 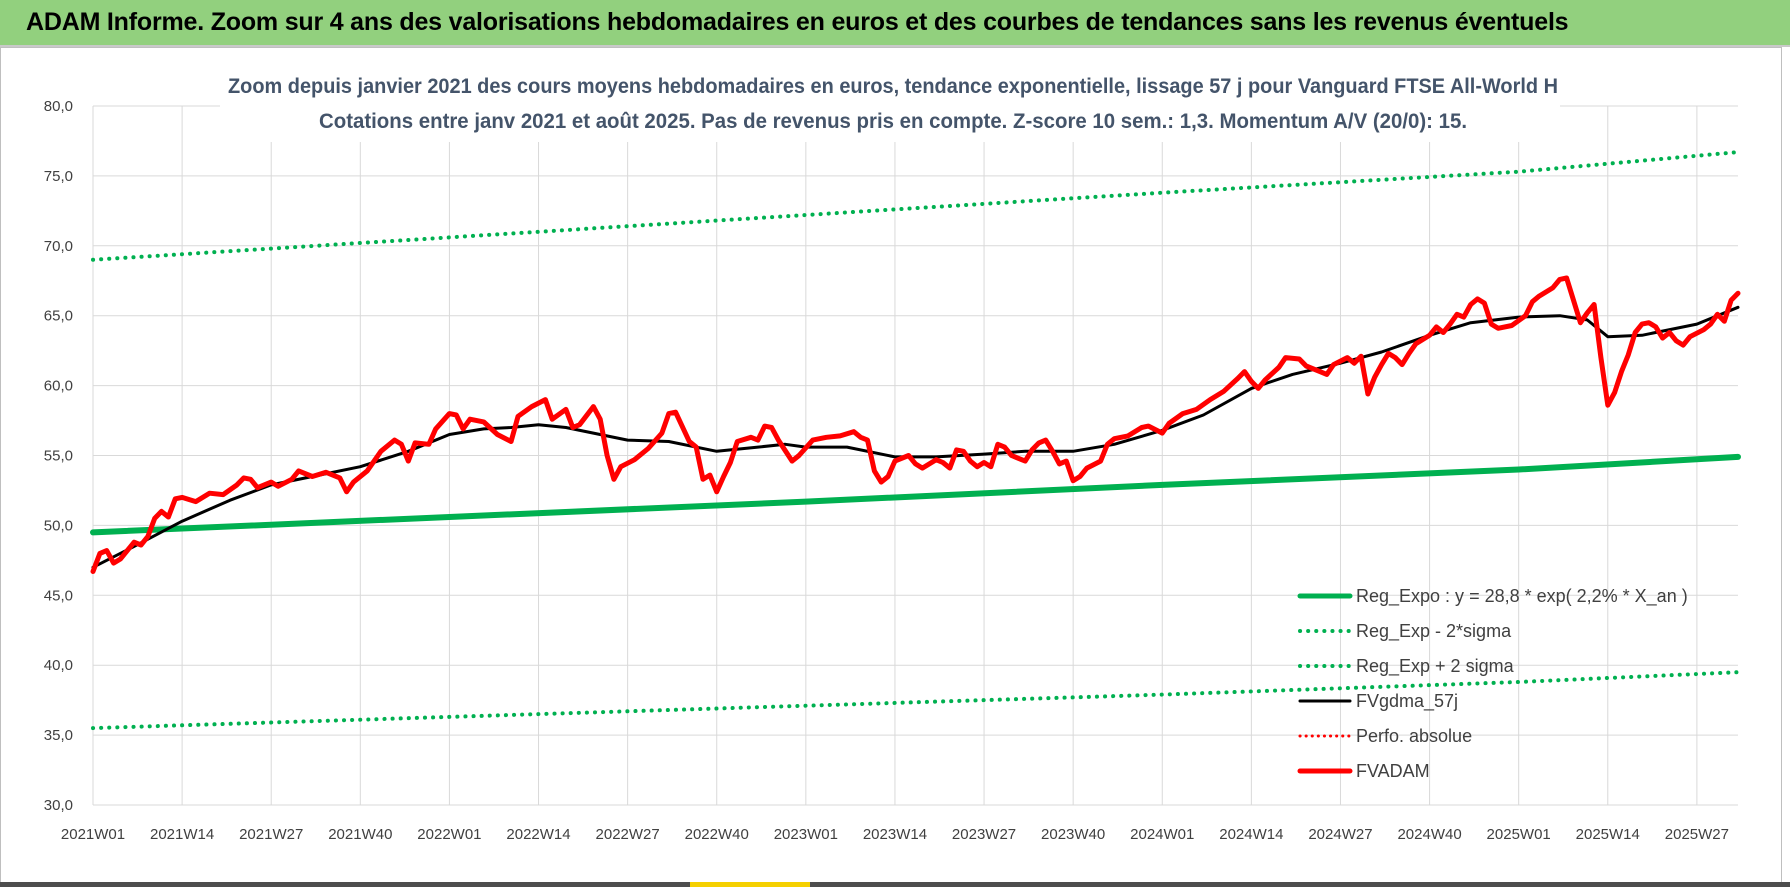 I want to click on legend-label: Reg_Exp - 2*sigma, so click(x=1434, y=631).